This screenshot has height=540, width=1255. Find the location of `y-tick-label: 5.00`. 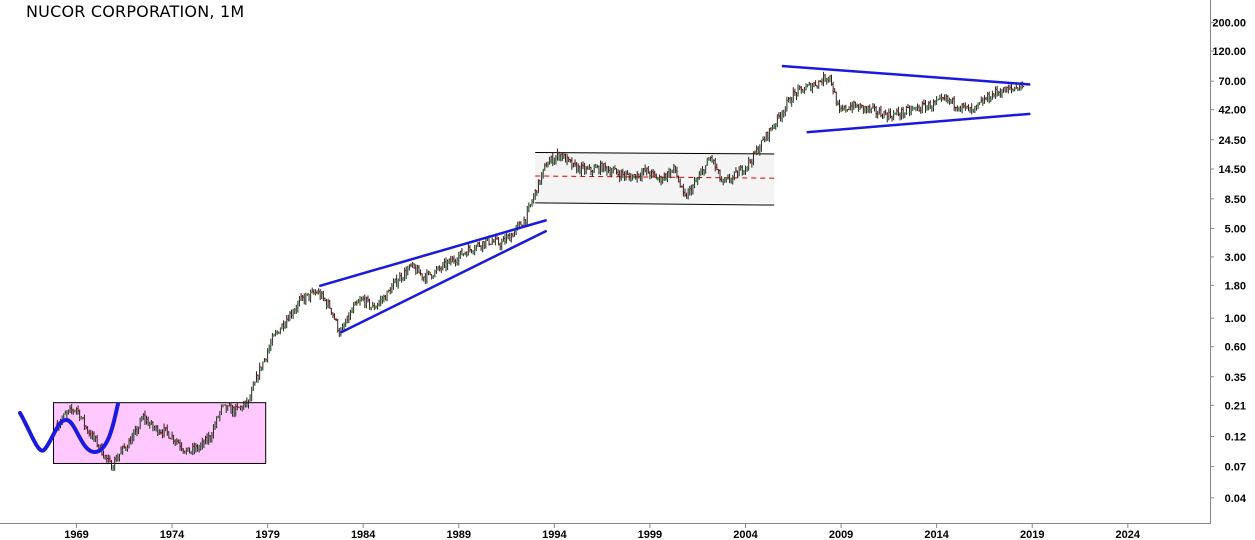

y-tick-label: 5.00 is located at coordinates (1235, 229).